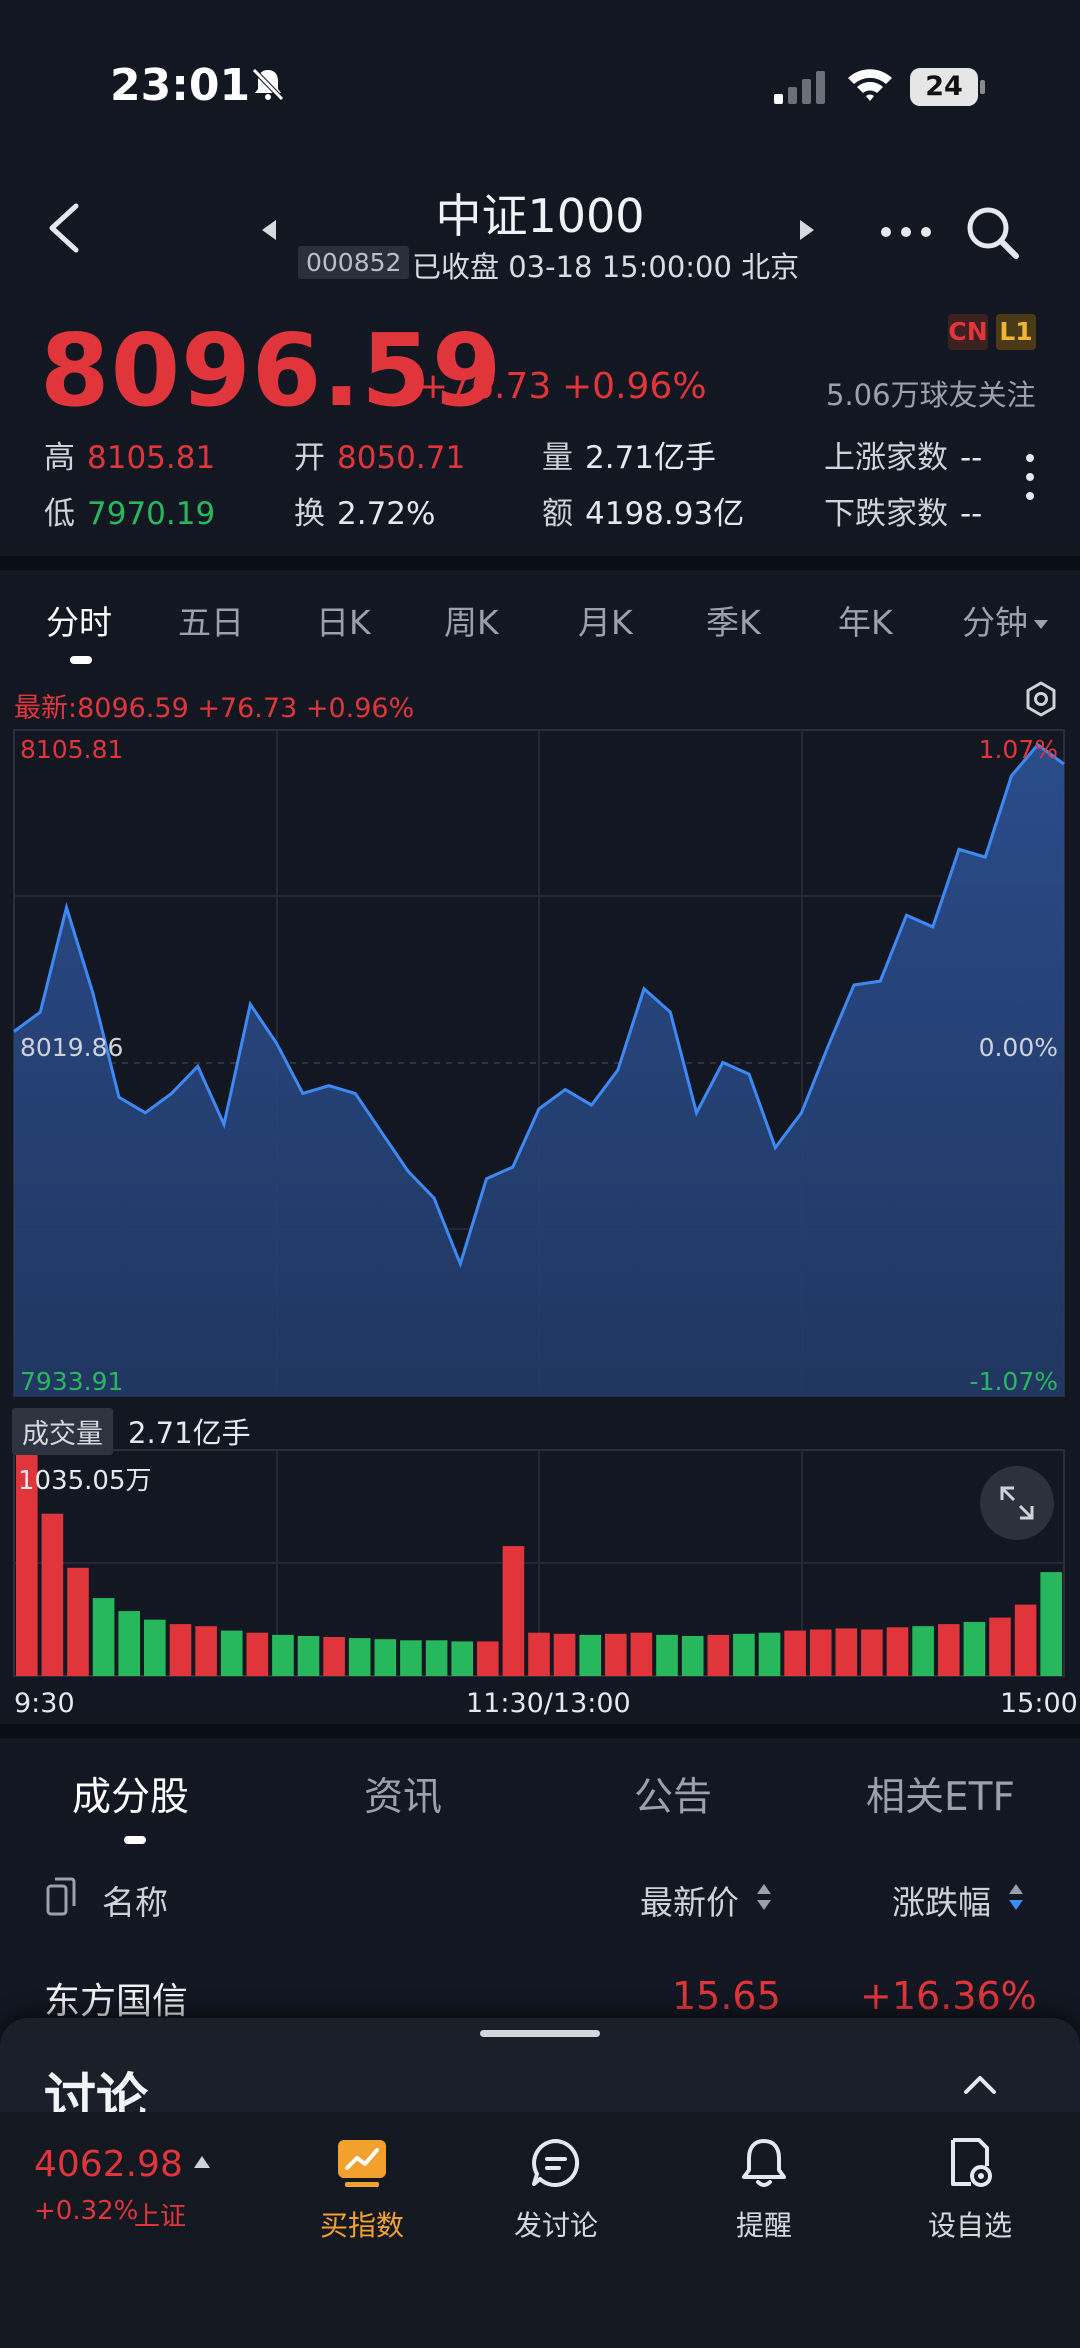 The image size is (1080, 2348). Describe the element at coordinates (673, 1797) in the screenshot. I see `tab-announcements: 公告` at that location.